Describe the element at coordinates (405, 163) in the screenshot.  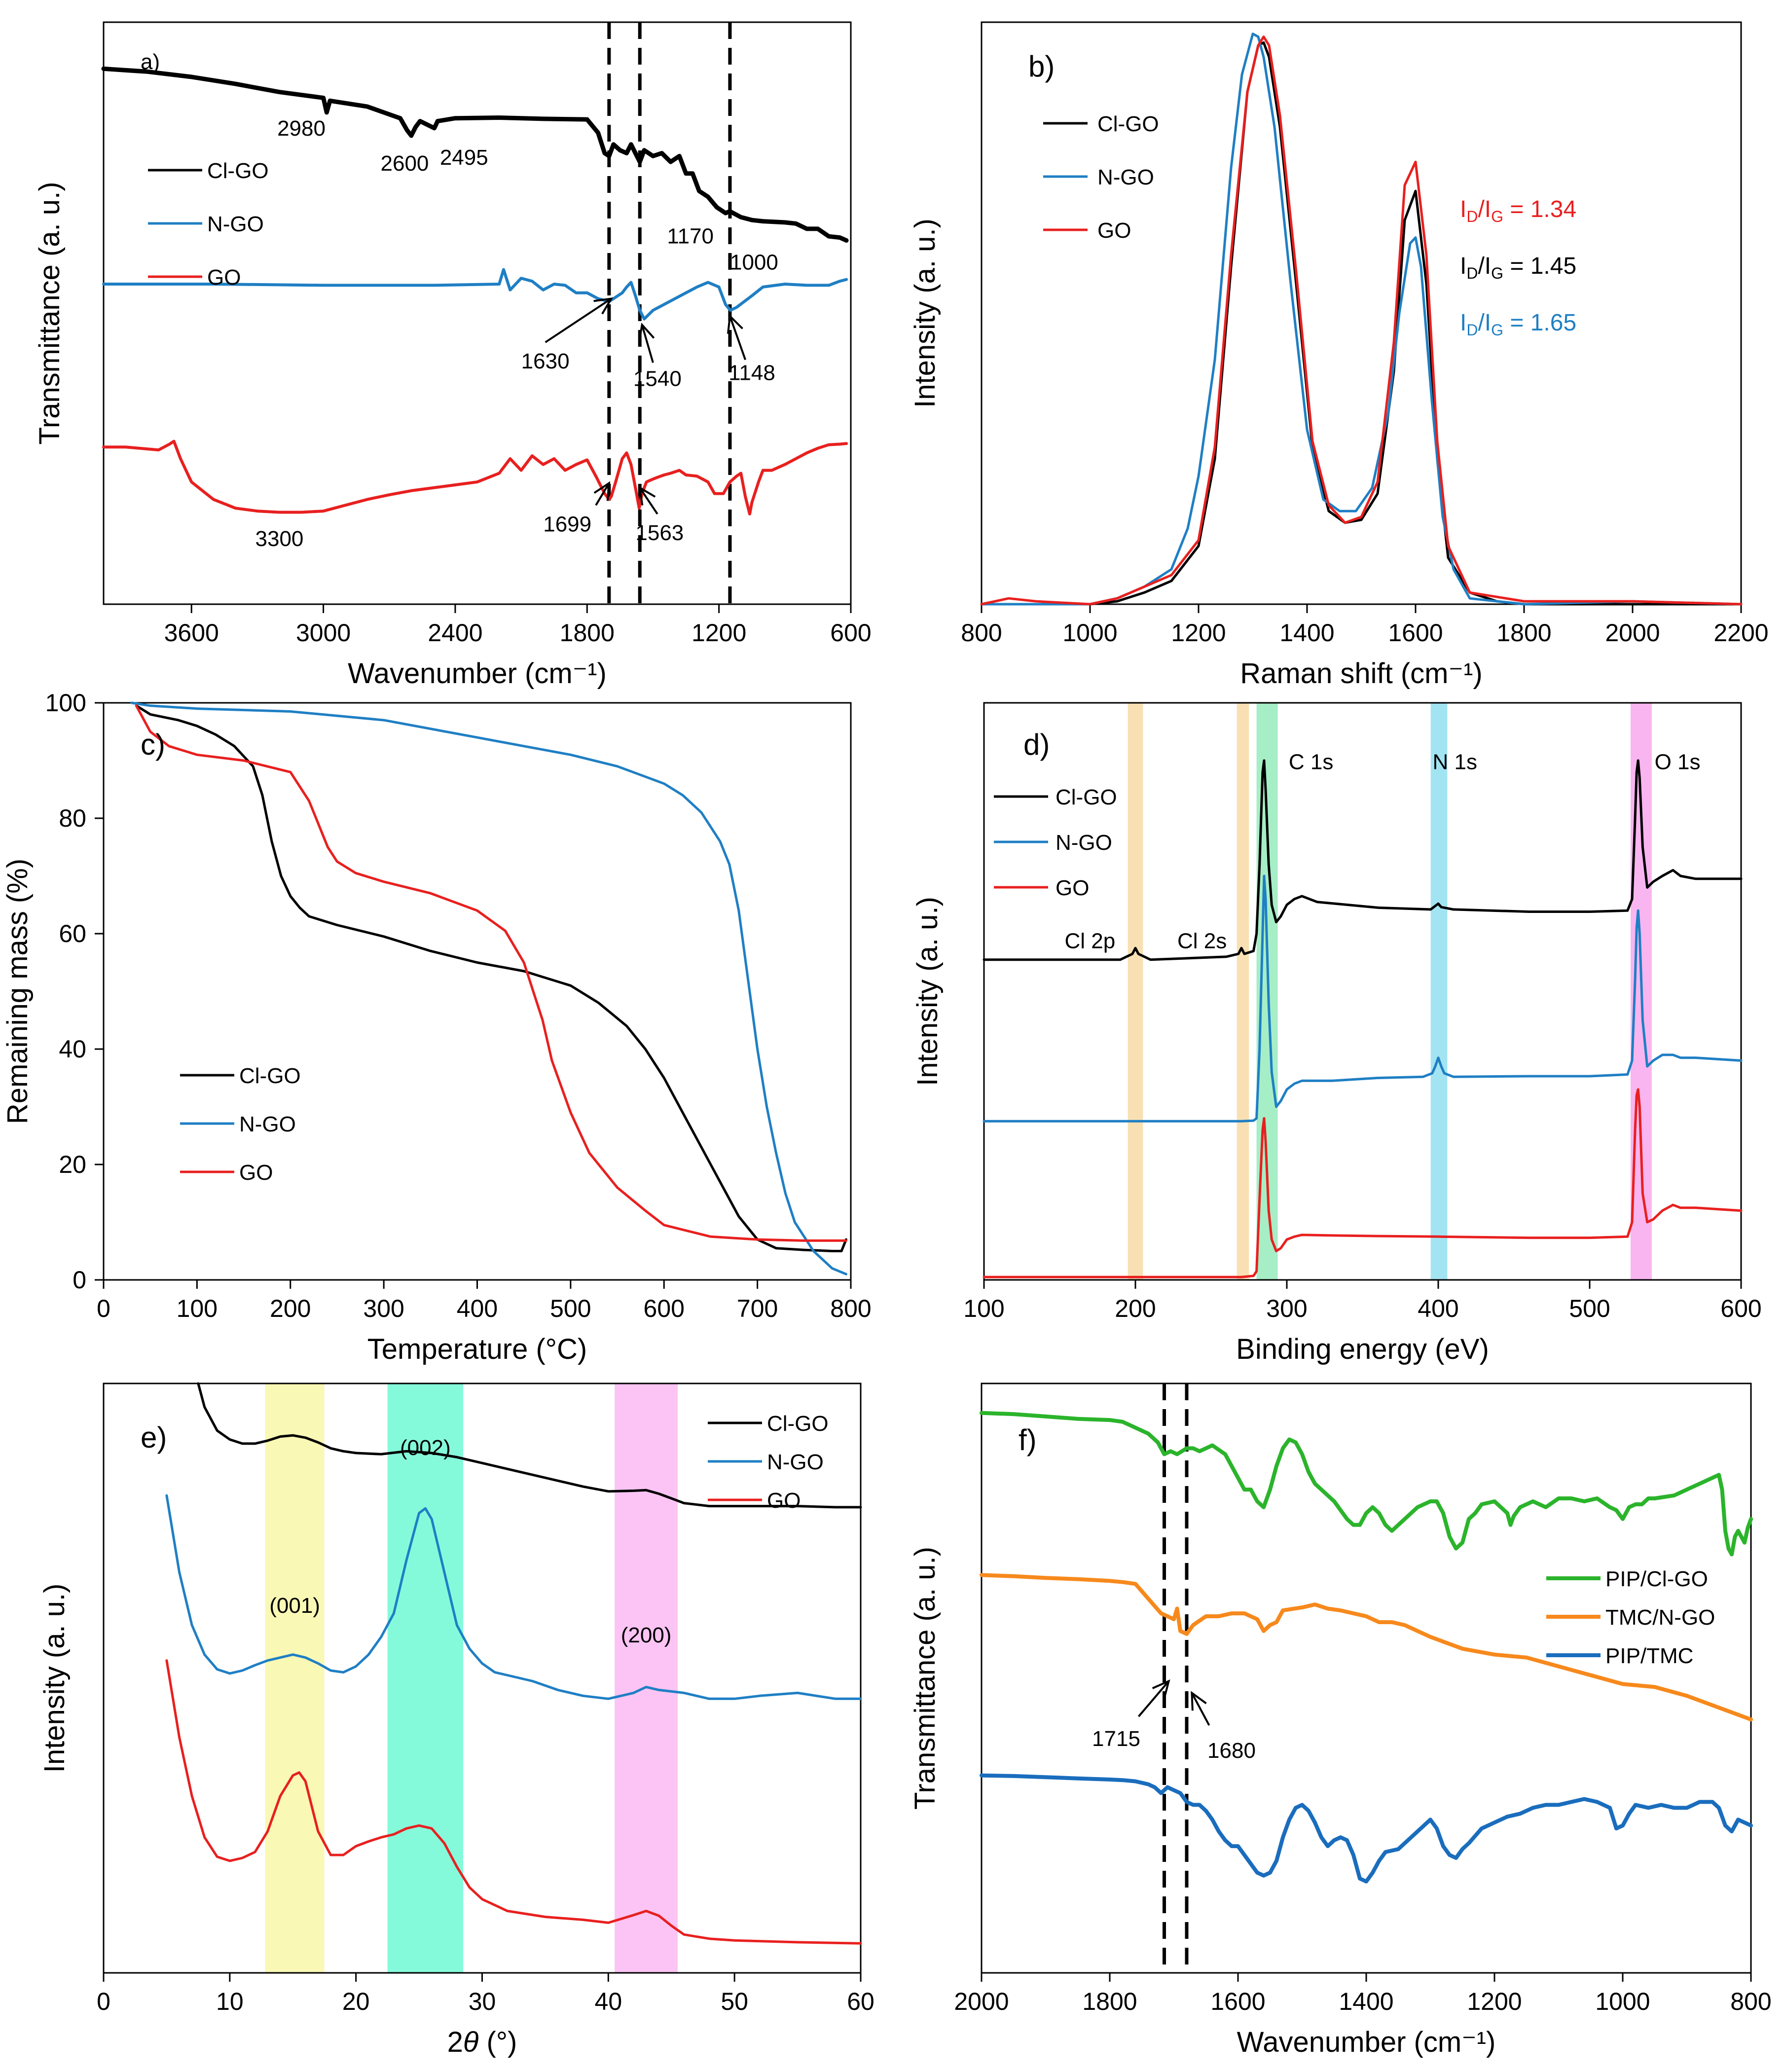
I see `annotation-label: 2600` at that location.